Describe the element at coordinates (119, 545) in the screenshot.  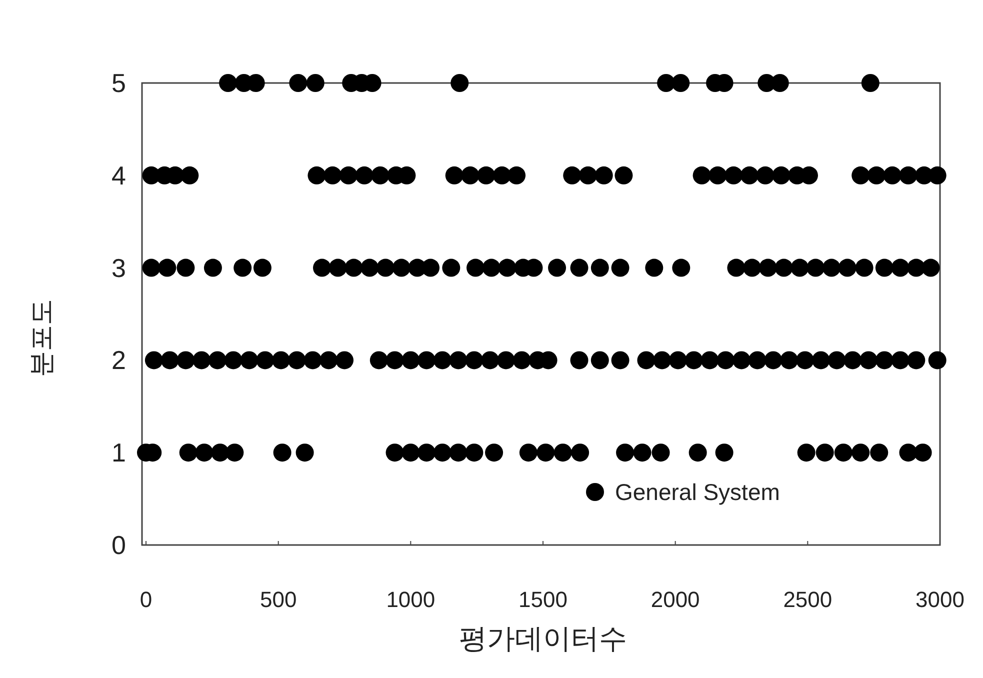
I see `y-tick-label: 0` at that location.